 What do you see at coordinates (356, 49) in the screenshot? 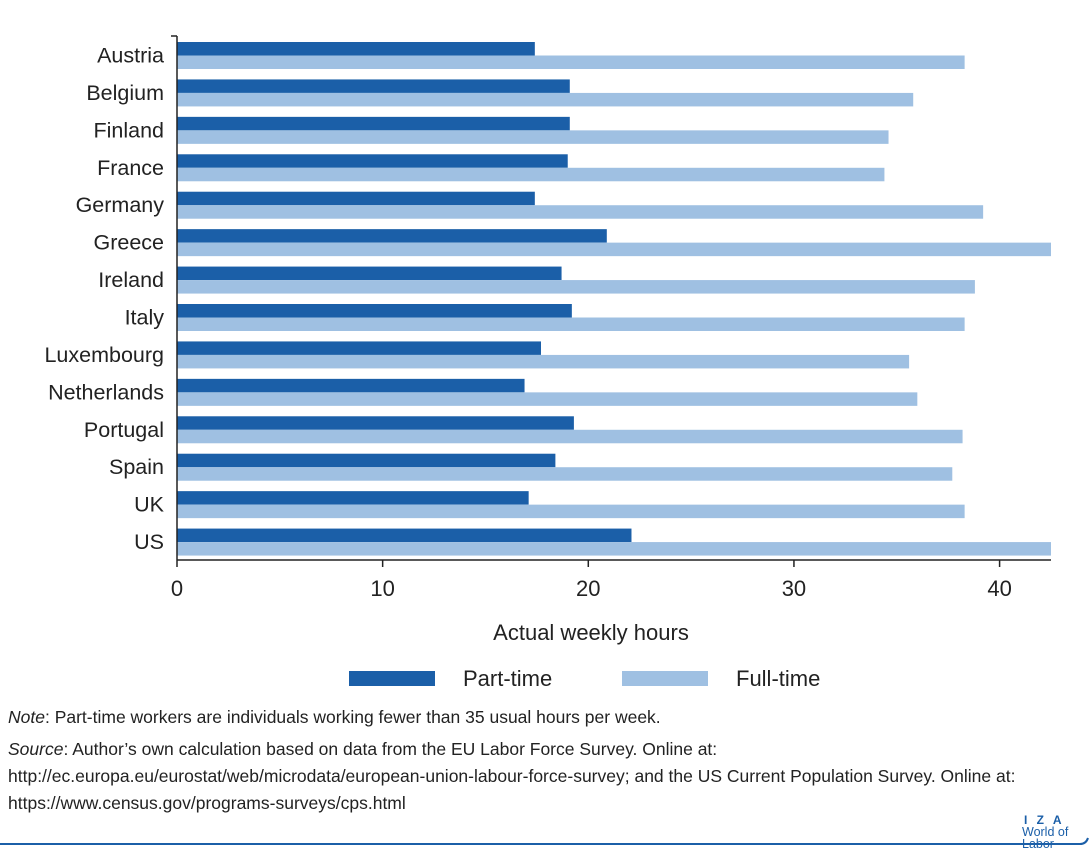
I see `bar-part-time-austria` at bounding box center [356, 49].